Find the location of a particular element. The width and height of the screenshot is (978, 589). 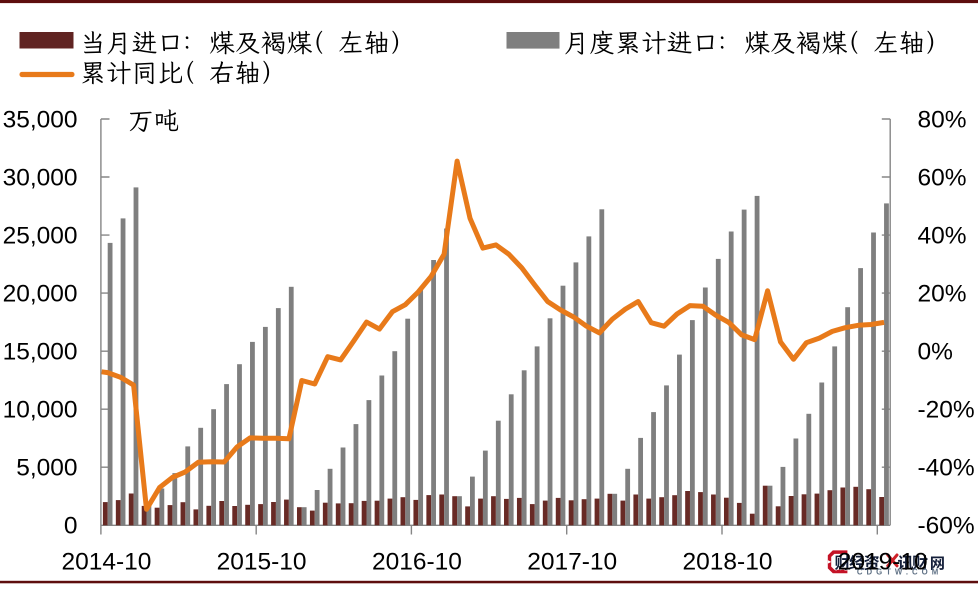

svg-text: 25,000 is located at coordinates (40, 235).